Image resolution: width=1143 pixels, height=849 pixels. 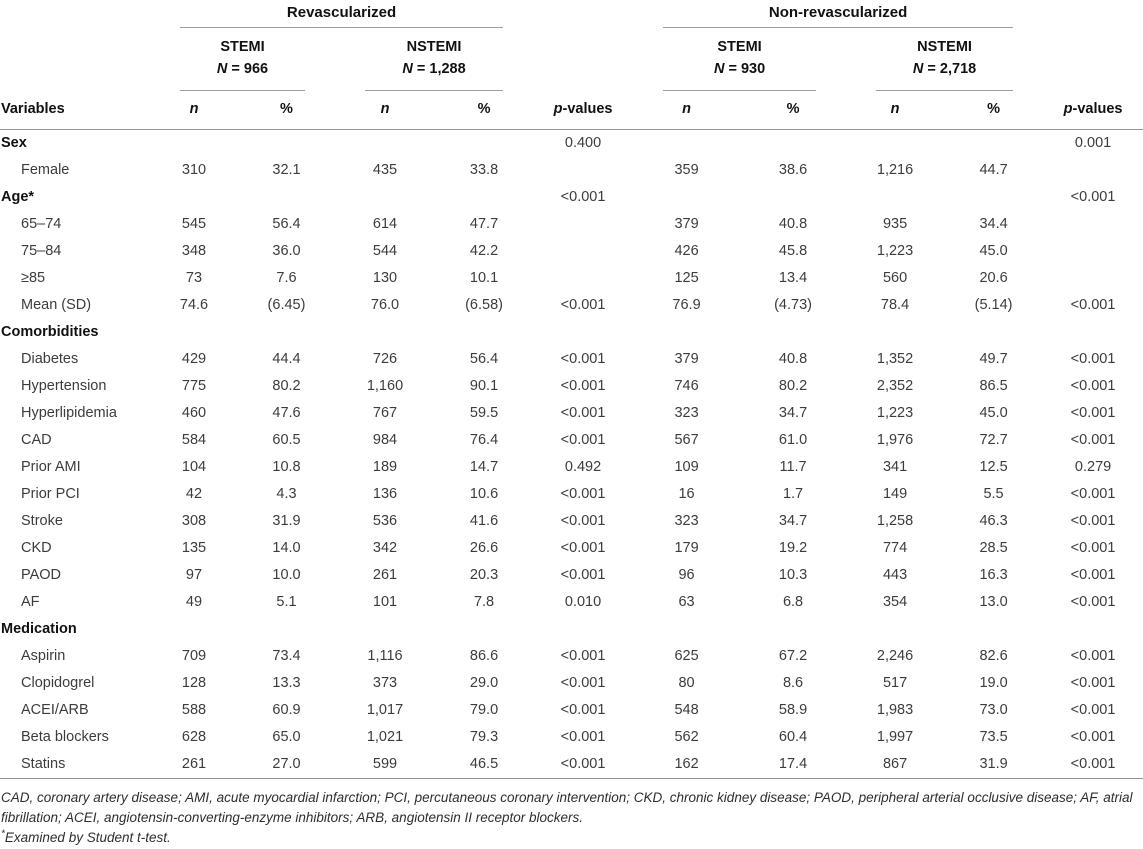 What do you see at coordinates (993, 494) in the screenshot?
I see `cell: 5.5` at bounding box center [993, 494].